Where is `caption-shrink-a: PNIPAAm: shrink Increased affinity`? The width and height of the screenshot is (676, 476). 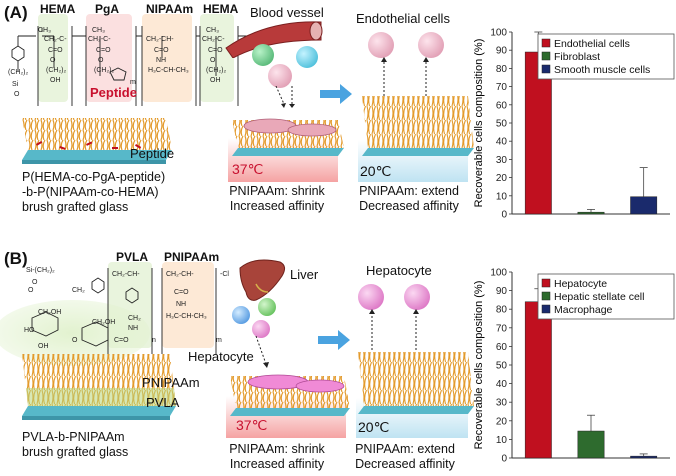 caption-shrink-a: PNIPAAm: shrink Increased affinity is located at coordinates (277, 198).